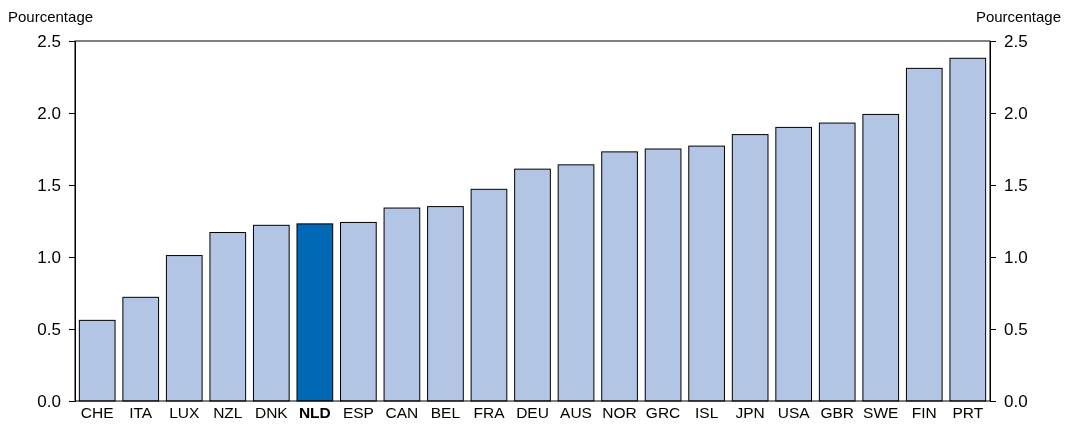 The height and width of the screenshot is (427, 1069). What do you see at coordinates (358, 413) in the screenshot?
I see `x-tick-label: ESP` at bounding box center [358, 413].